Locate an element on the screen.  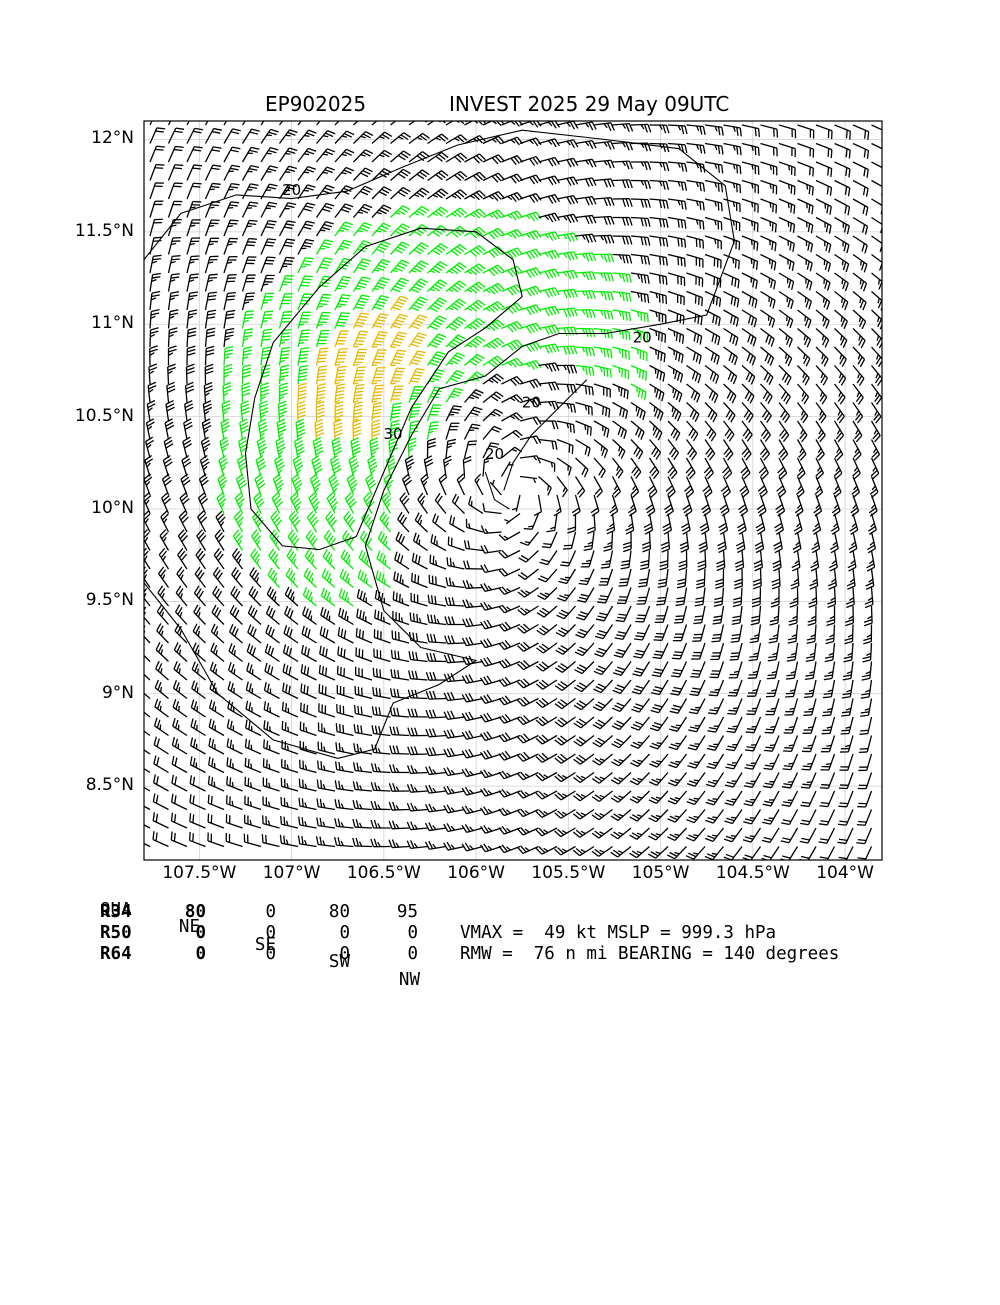
row-r50-label: R50 is located at coordinates (116, 934).